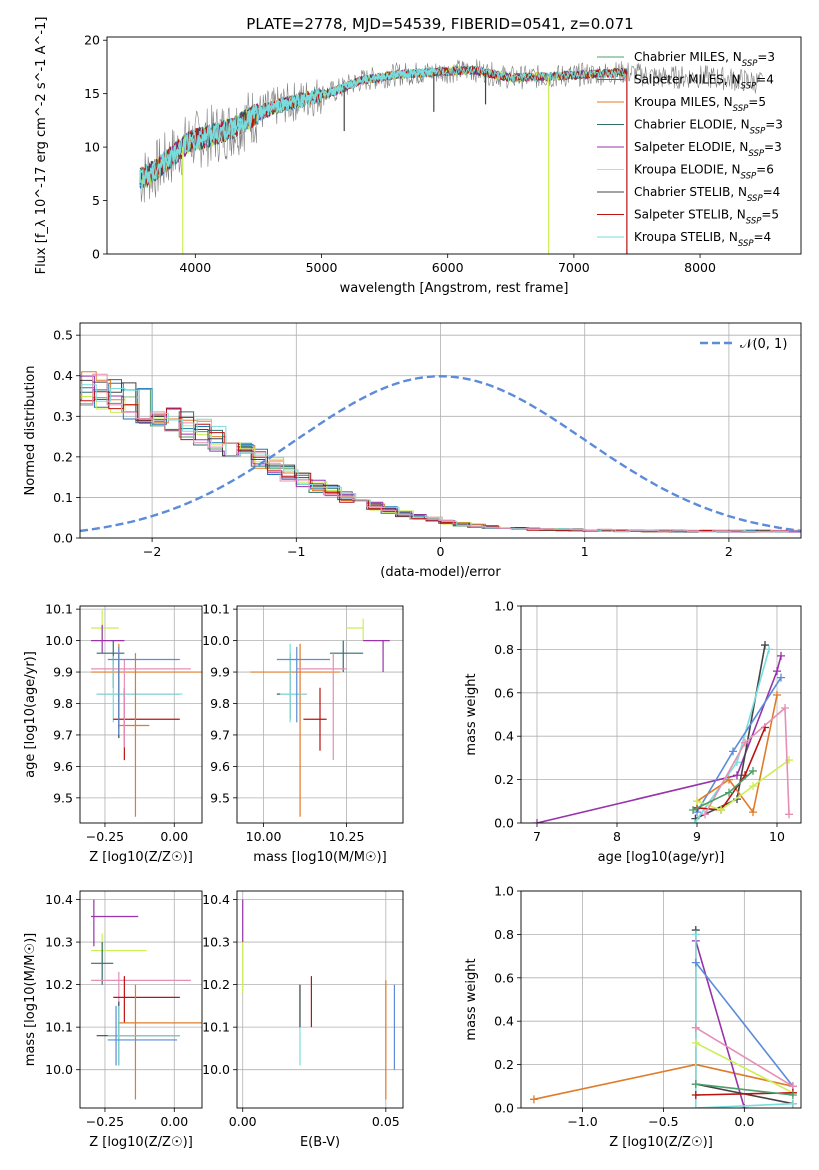 Image resolution: width=819 pixels, height=1170 pixels. What do you see at coordinates (504, 606) in the screenshot?
I see `y-tick-label: 1.0` at bounding box center [504, 606].